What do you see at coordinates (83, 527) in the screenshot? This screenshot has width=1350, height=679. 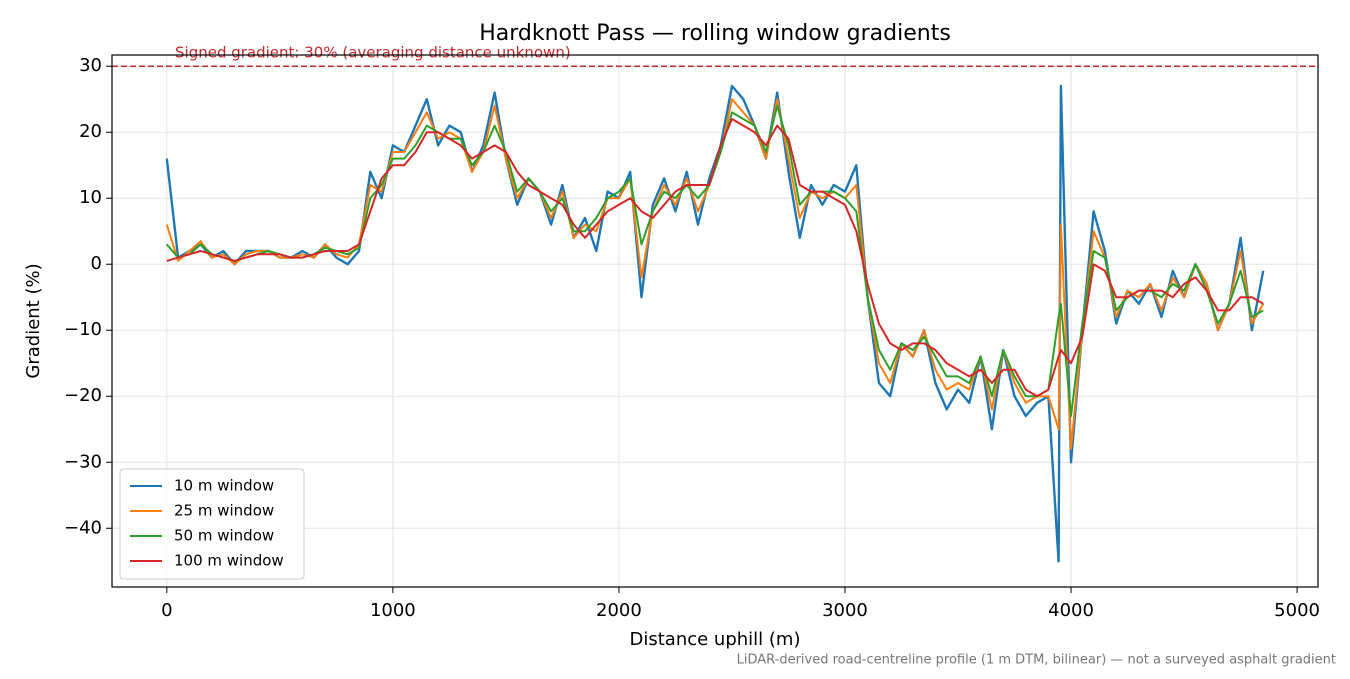 I see `y-tick-label: −40` at bounding box center [83, 527].